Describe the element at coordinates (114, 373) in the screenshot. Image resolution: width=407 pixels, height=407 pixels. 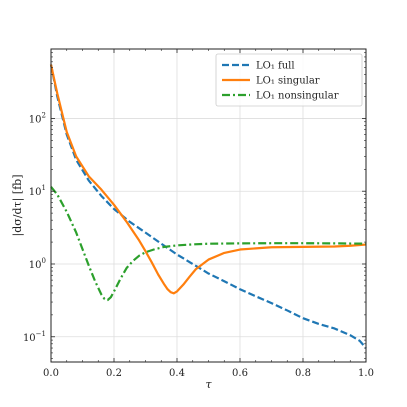
I see `x-tick-label: 0.2` at that location.